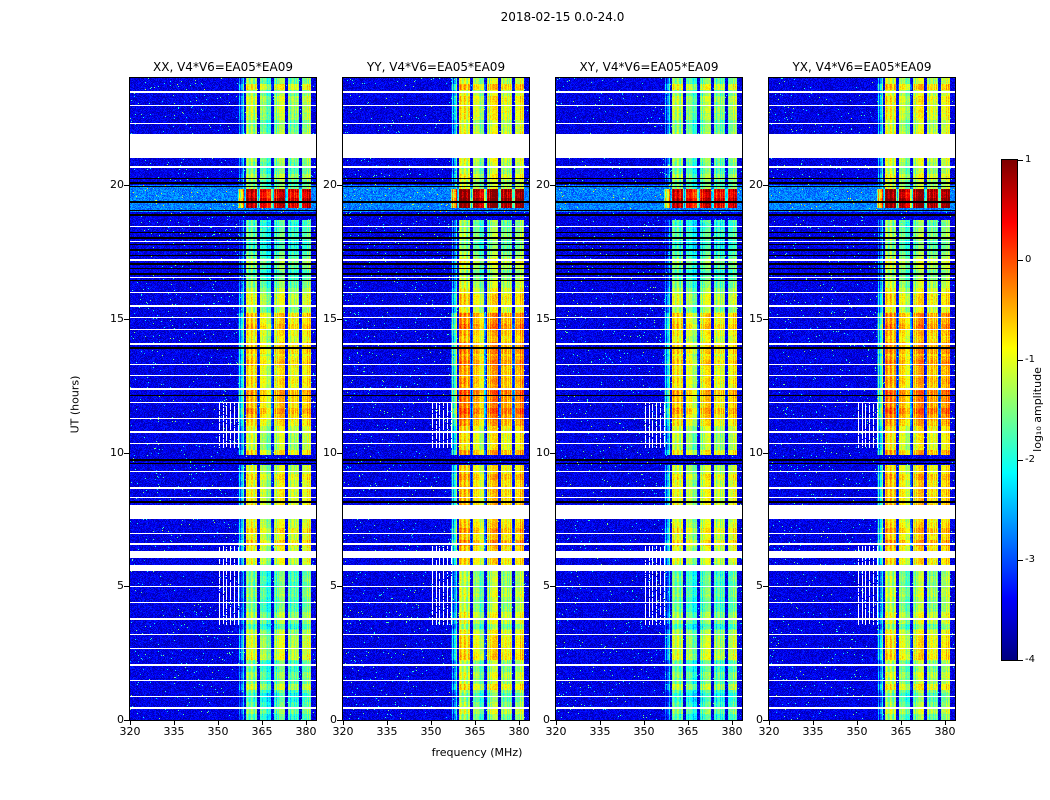 The image size is (1050, 800). Describe the element at coordinates (436, 399) in the screenshot. I see `spectrogram-panel-yy` at that location.